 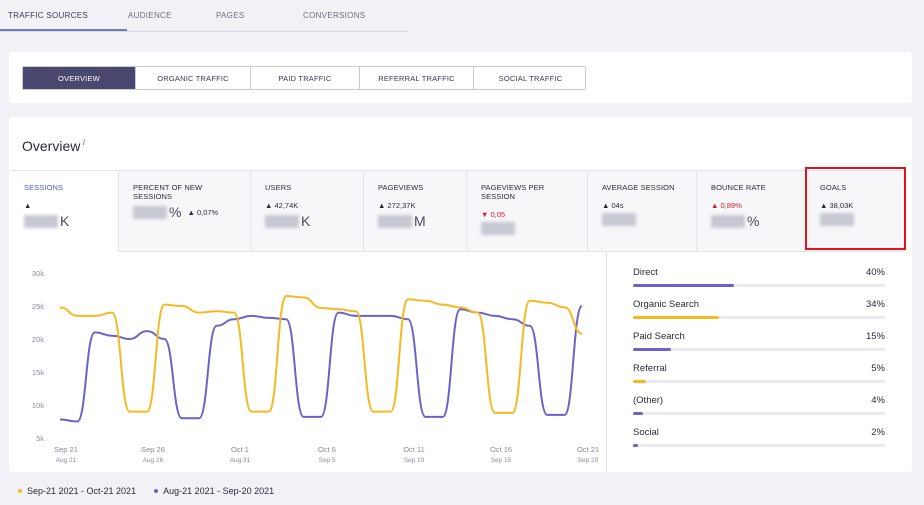 I want to click on y-tick-label: 5k, so click(x=40, y=438).